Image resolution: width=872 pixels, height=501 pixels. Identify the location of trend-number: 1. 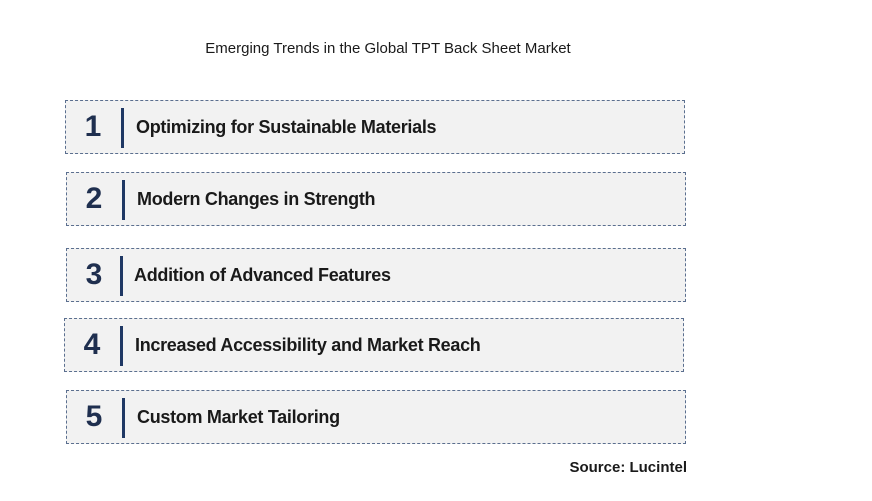
(93, 126).